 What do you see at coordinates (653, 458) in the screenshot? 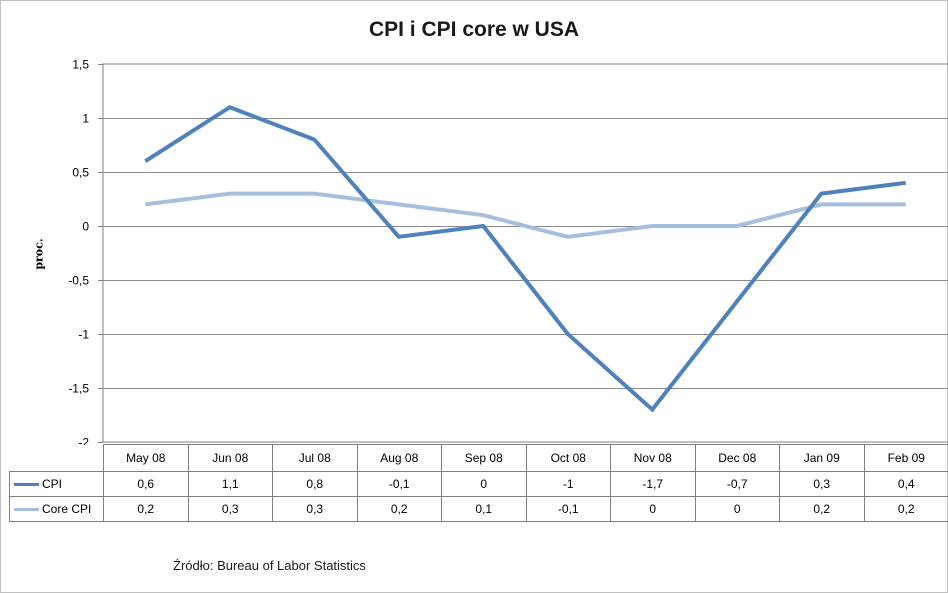
I see `x-tick-label: Nov 08` at bounding box center [653, 458].